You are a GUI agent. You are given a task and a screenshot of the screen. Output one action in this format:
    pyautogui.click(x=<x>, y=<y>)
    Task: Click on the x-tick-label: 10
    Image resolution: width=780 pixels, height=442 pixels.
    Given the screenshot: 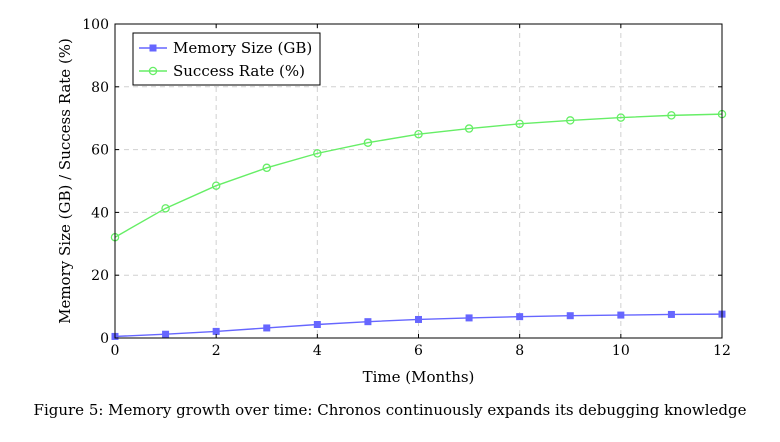 What is the action you would take?
    pyautogui.click(x=621, y=351)
    